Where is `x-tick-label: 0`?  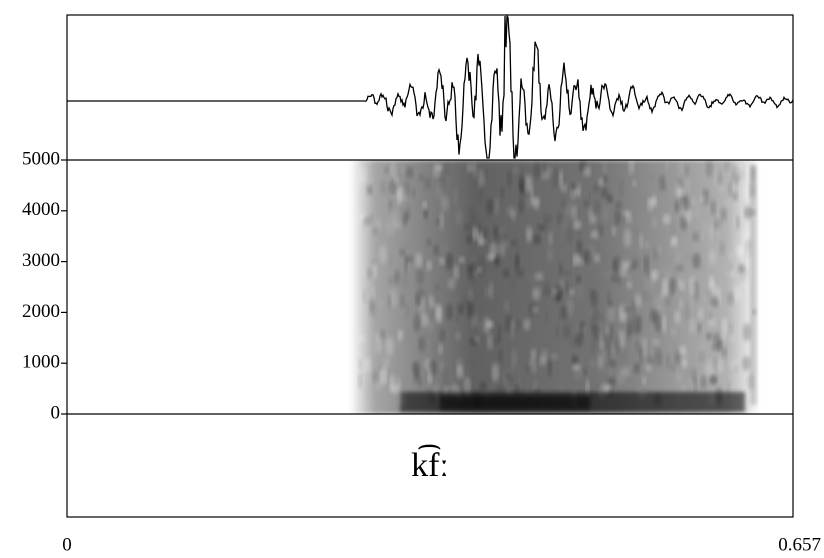 x-tick-label: 0 is located at coordinates (67, 544).